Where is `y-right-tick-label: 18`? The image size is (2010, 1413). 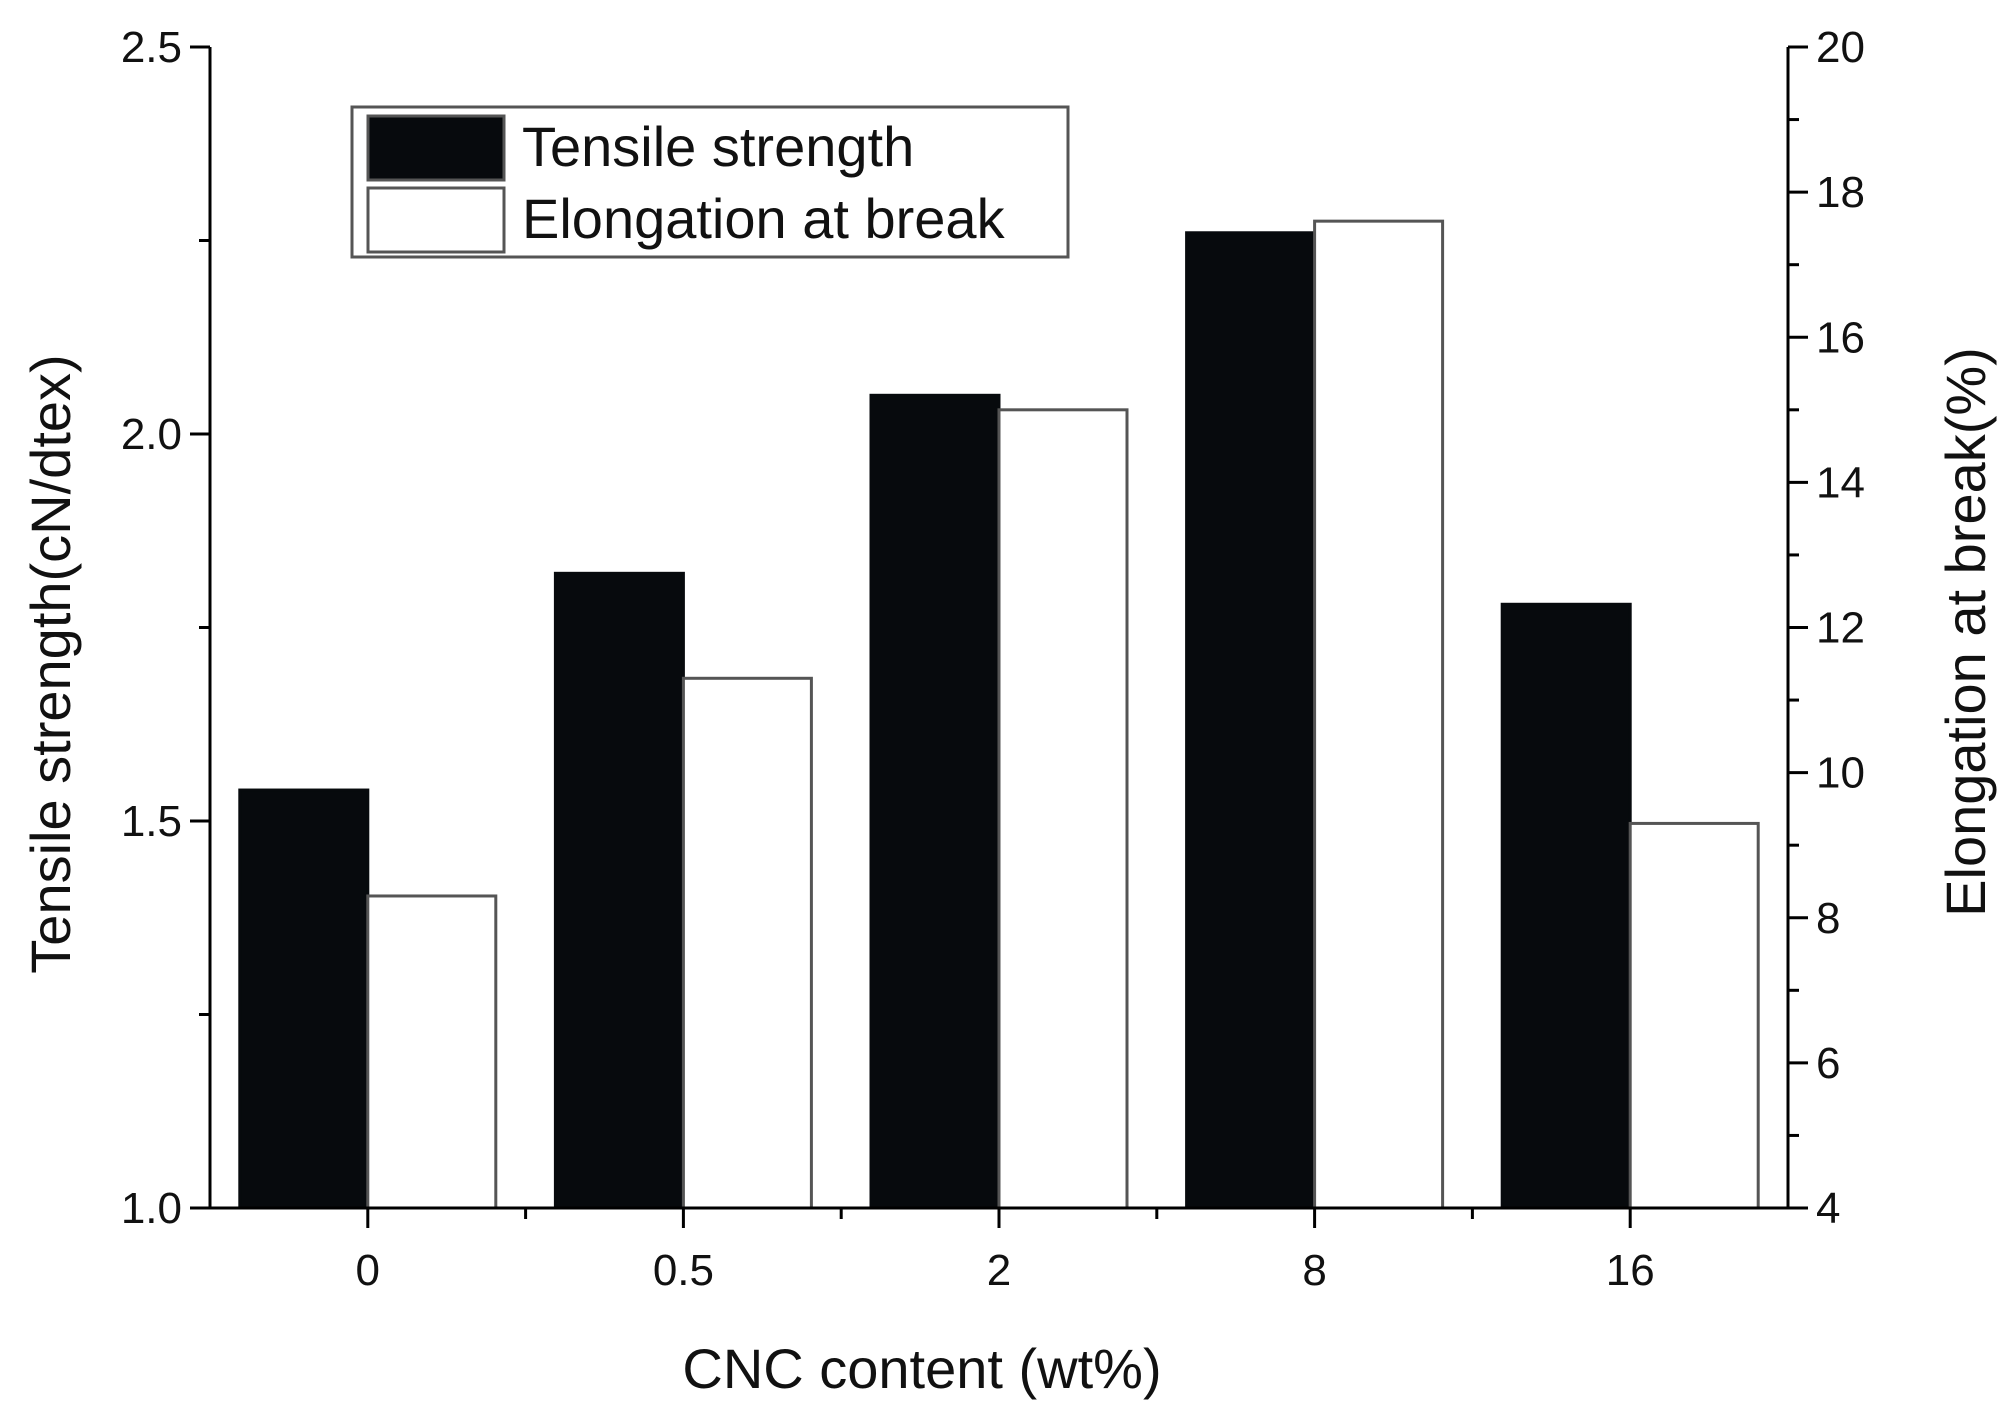 y-right-tick-label: 18 is located at coordinates (1840, 192).